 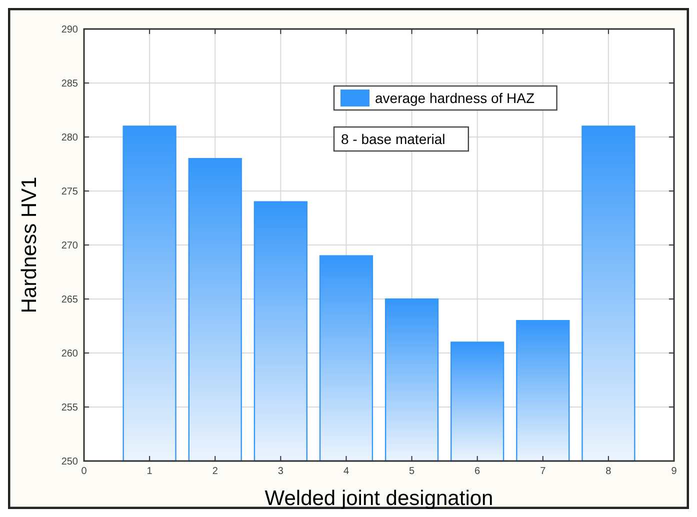 What do you see at coordinates (393, 139) in the screenshot?
I see `annotation: 8 - base material` at bounding box center [393, 139].